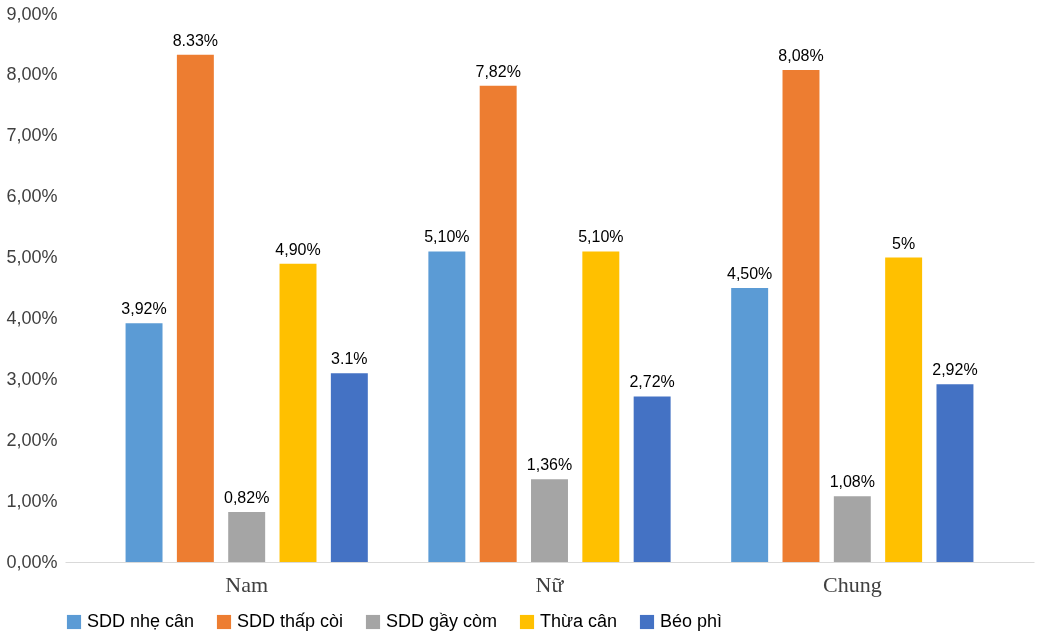 Image resolution: width=1039 pixels, height=636 pixels. Describe the element at coordinates (549, 465) in the screenshot. I see `data-label: 1,36%` at that location.